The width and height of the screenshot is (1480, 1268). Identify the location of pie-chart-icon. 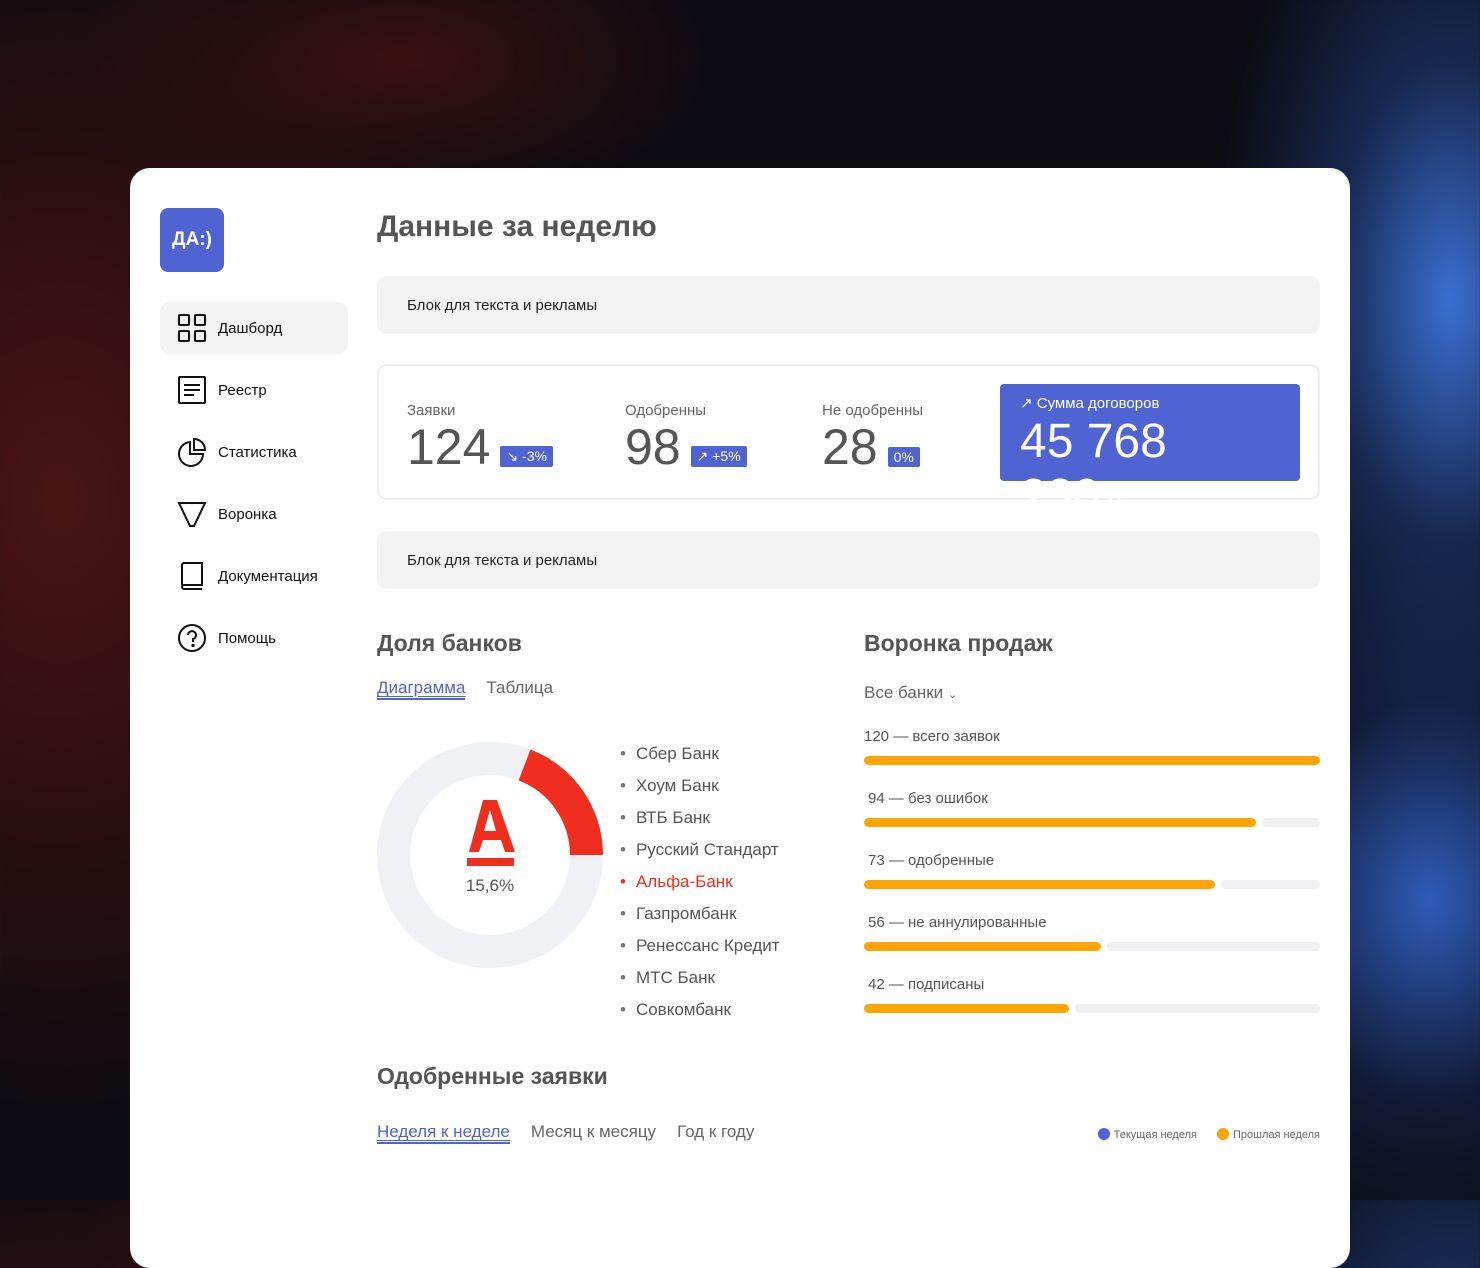
(192, 452).